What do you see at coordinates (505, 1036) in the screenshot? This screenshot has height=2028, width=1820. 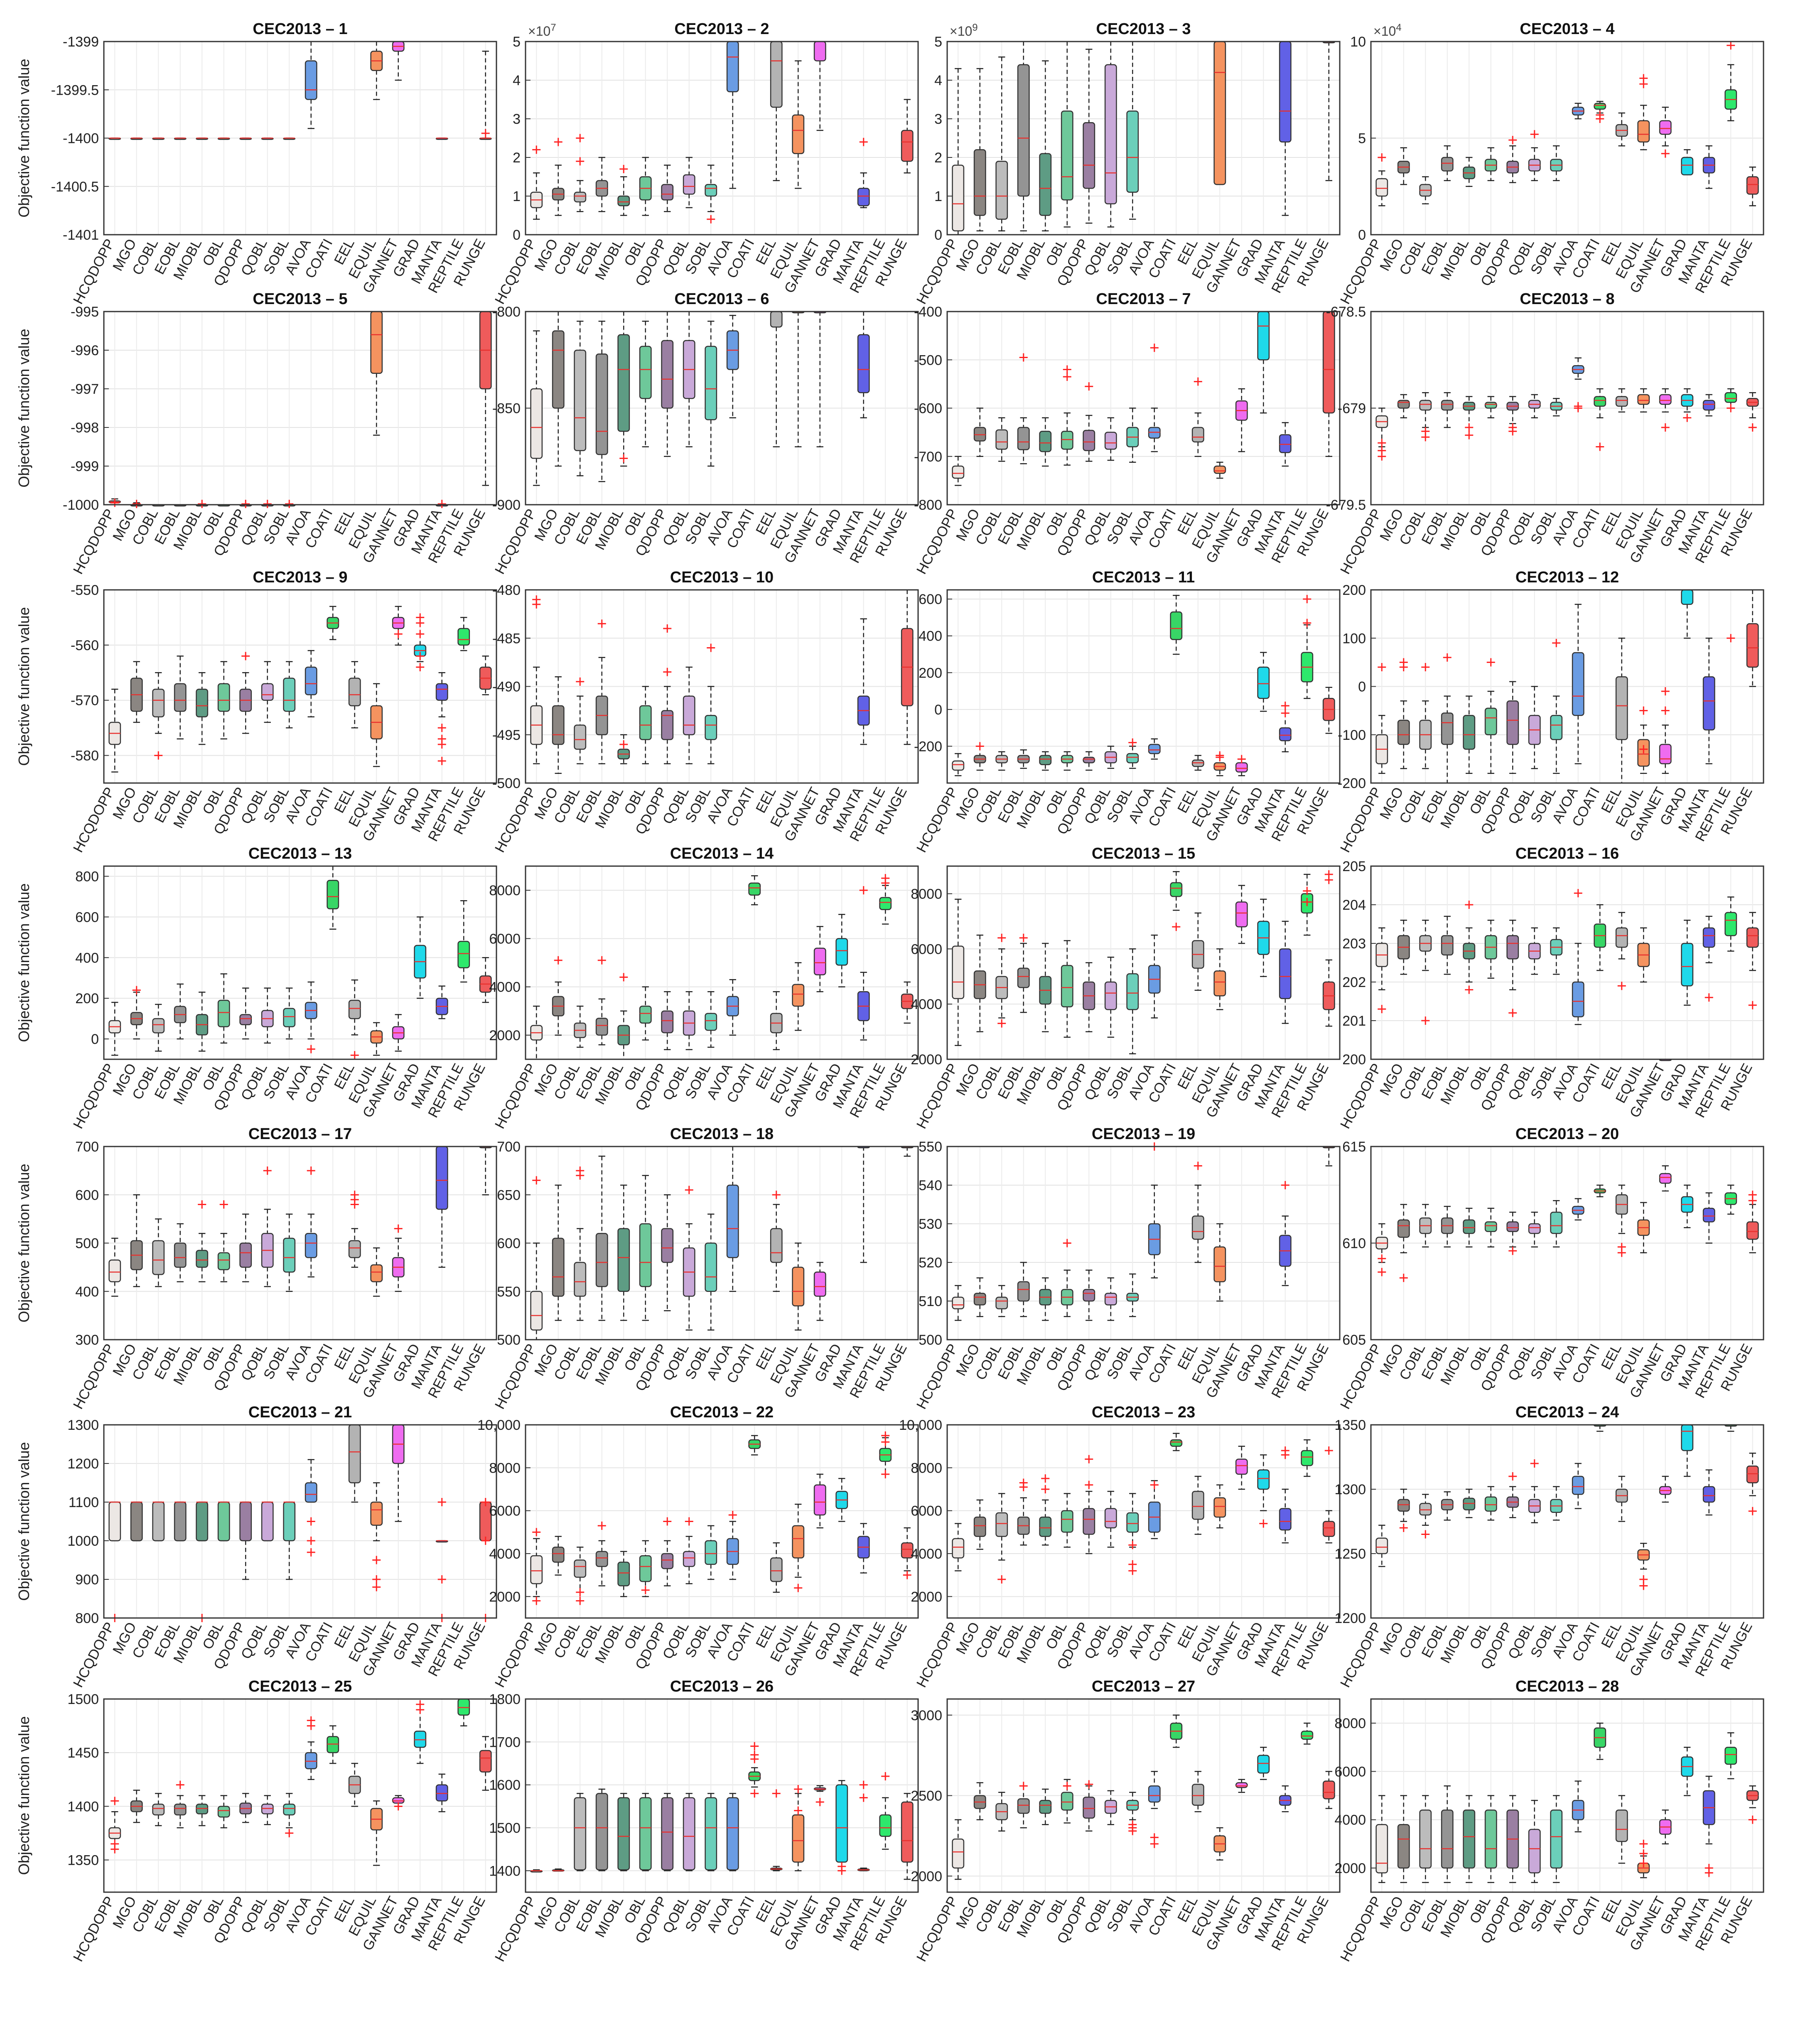 I see `y-tick-label: 2000` at bounding box center [505, 1036].